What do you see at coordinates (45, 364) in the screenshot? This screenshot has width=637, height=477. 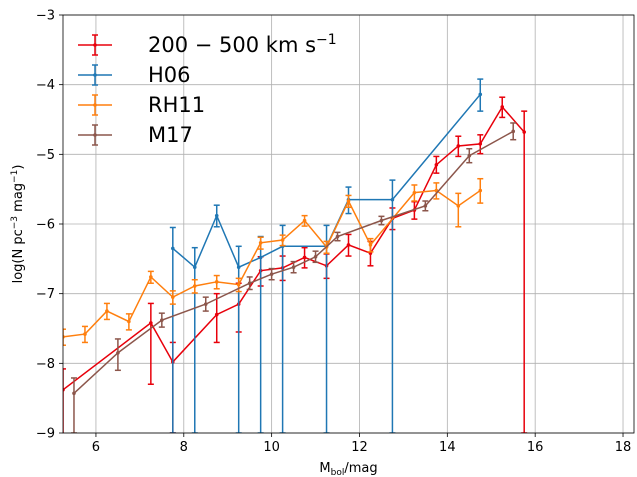 I see `y-tick-label: −8` at bounding box center [45, 364].